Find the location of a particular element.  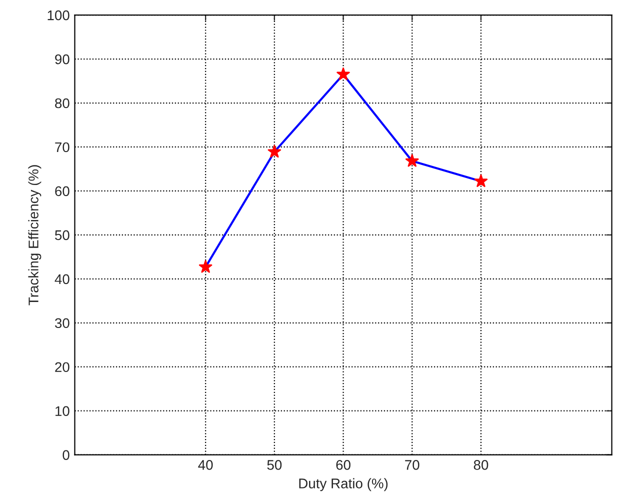

x-tick-label: 60 is located at coordinates (343, 465).